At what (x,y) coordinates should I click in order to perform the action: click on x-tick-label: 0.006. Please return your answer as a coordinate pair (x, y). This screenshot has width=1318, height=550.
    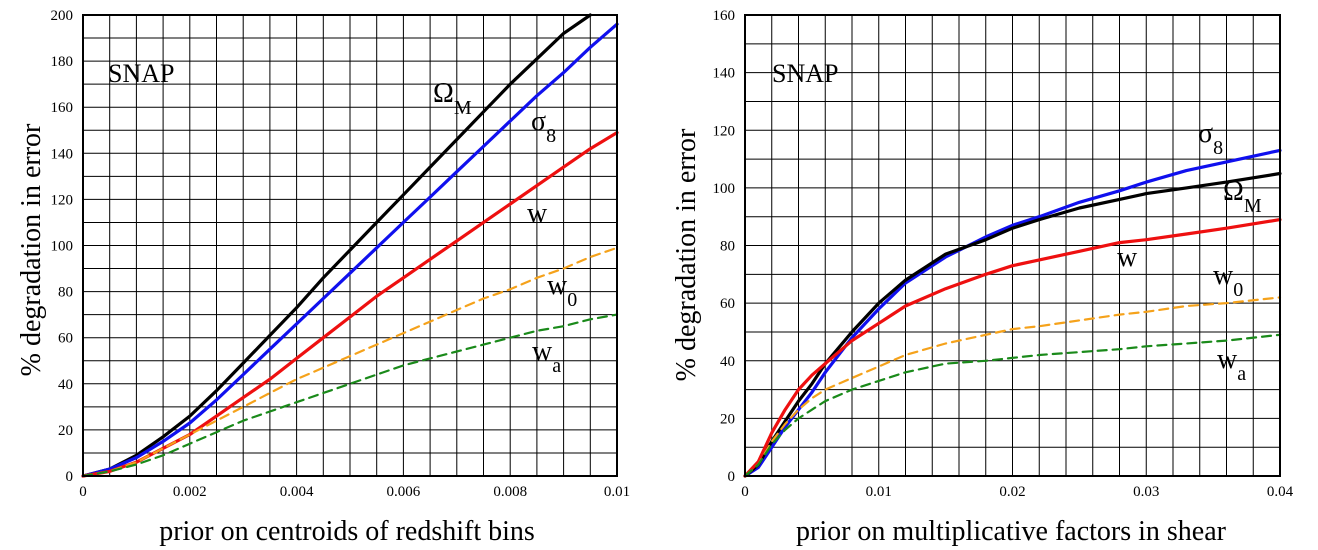
    Looking at the image, I should click on (404, 492).